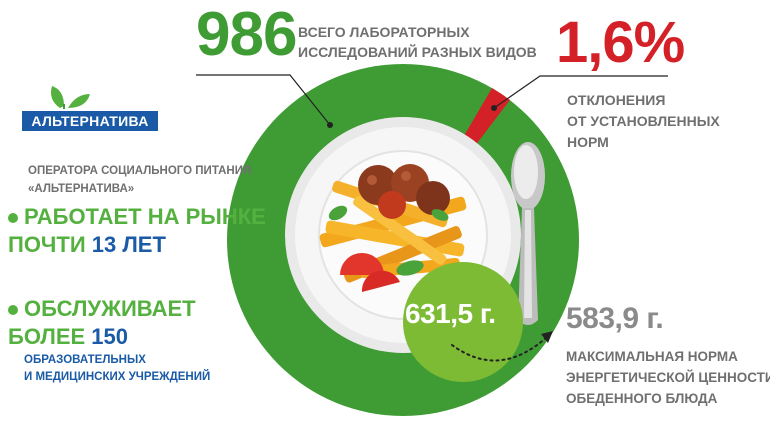 This screenshot has width=770, height=425. What do you see at coordinates (109, 336) in the screenshot?
I see `institutions-value: 150` at bounding box center [109, 336].